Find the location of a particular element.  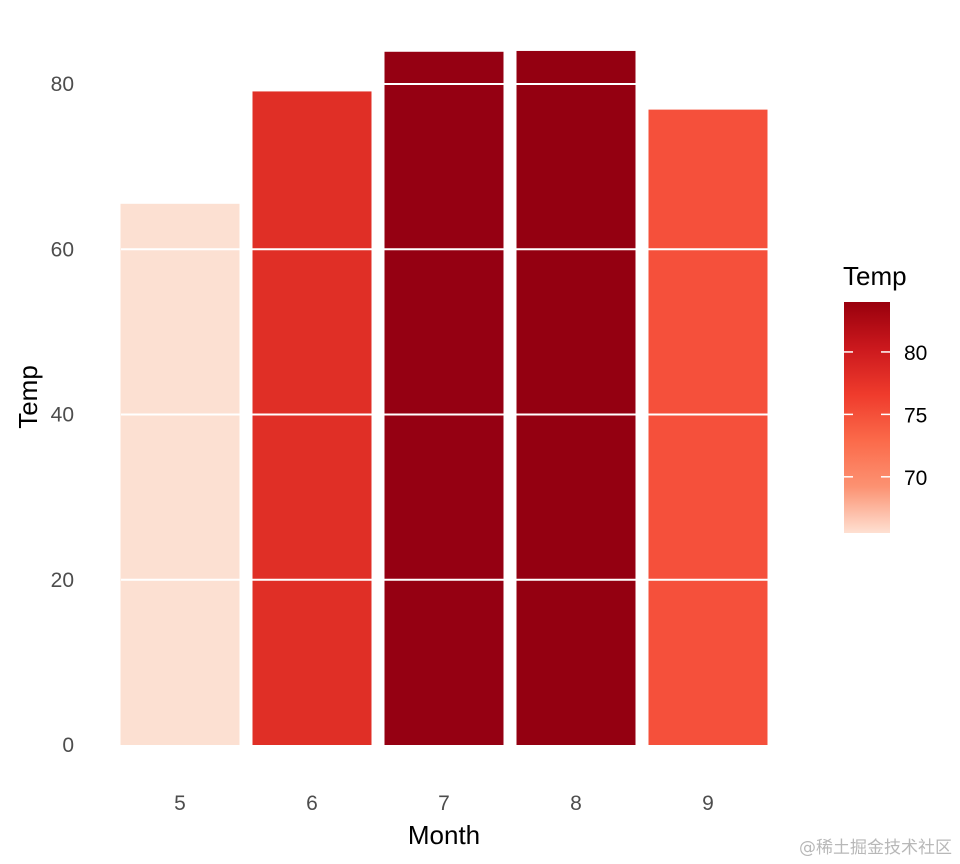

x-axis-title: Month is located at coordinates (444, 835).